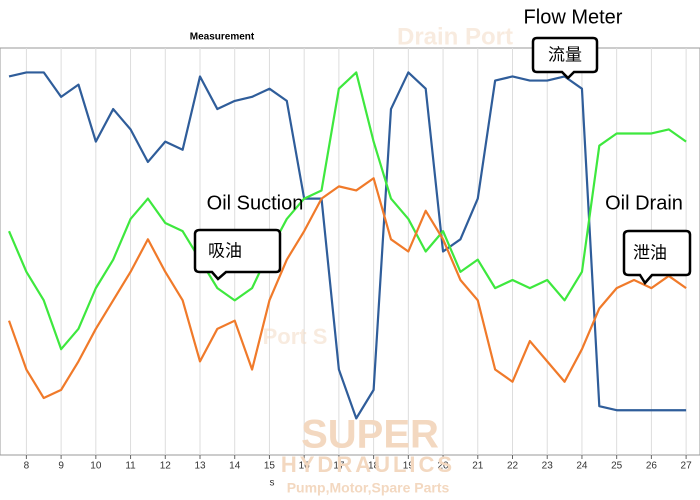  I want to click on x-tick-label: 27, so click(687, 466).